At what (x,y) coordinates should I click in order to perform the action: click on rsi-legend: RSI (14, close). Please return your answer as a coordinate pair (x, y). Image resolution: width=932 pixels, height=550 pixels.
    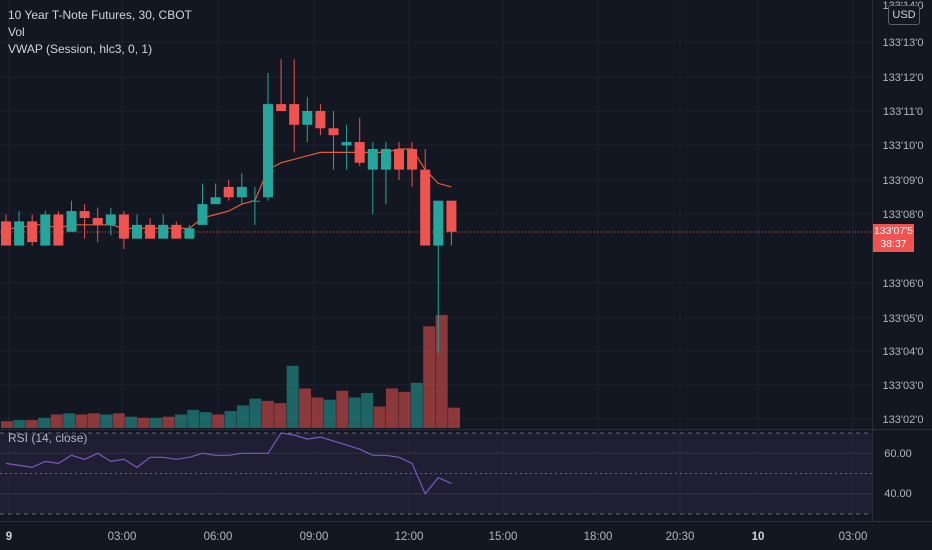
    Looking at the image, I should click on (48, 438).